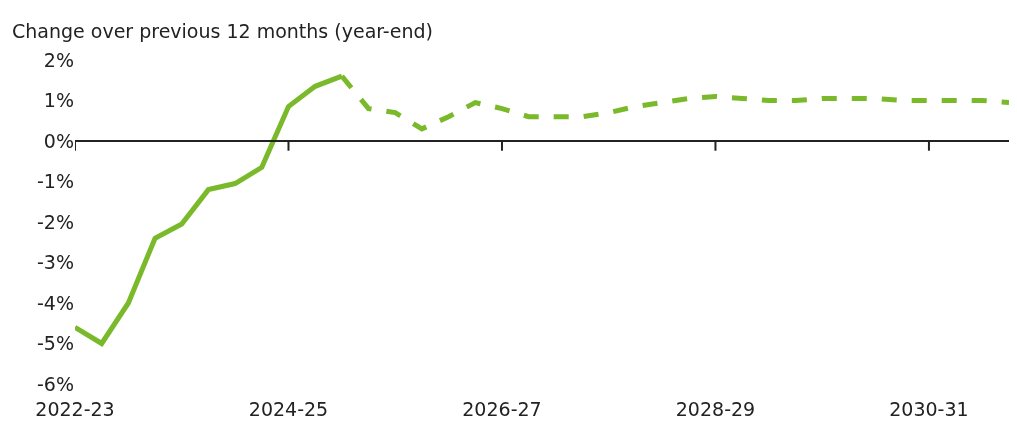 Image resolution: width=1017 pixels, height=434 pixels. I want to click on x-tick-label: 2028-29, so click(715, 409).